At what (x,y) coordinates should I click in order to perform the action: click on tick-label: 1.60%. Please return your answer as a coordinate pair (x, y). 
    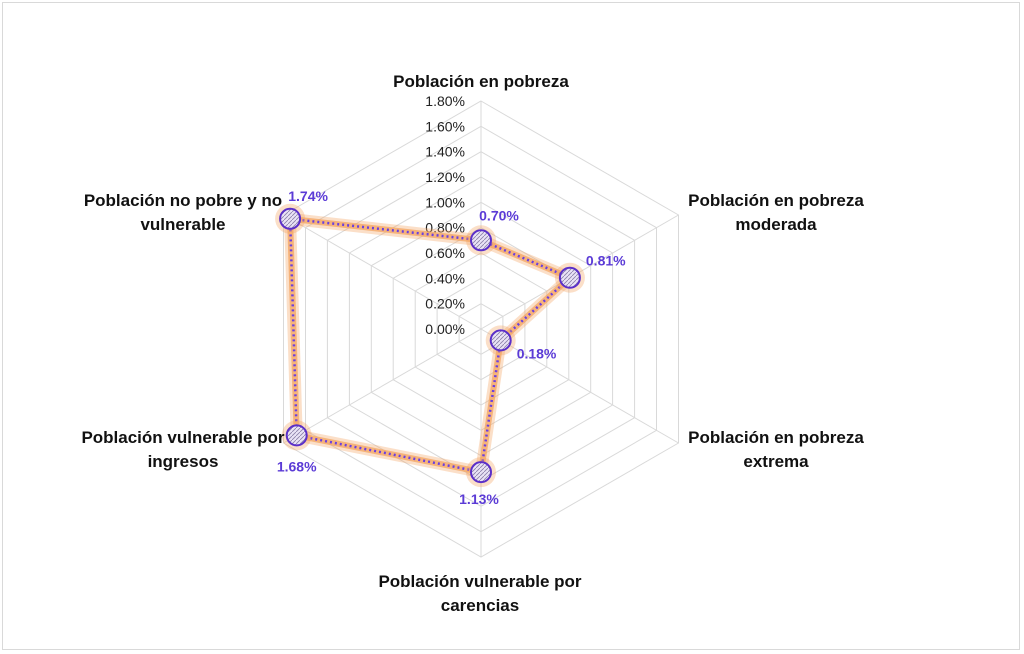
    Looking at the image, I should click on (445, 126).